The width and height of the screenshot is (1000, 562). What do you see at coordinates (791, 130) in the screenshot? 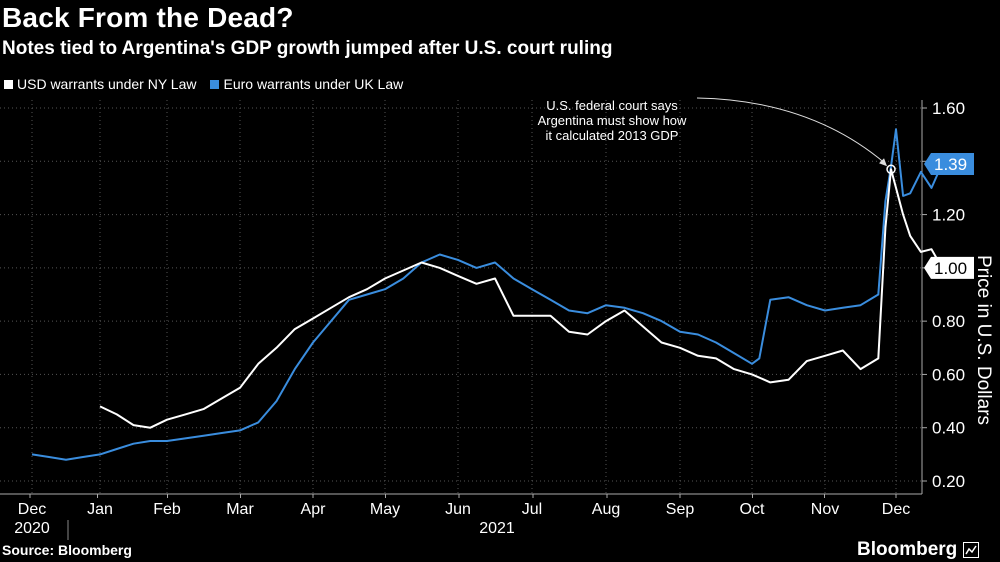
I see `annotation-arrow` at bounding box center [791, 130].